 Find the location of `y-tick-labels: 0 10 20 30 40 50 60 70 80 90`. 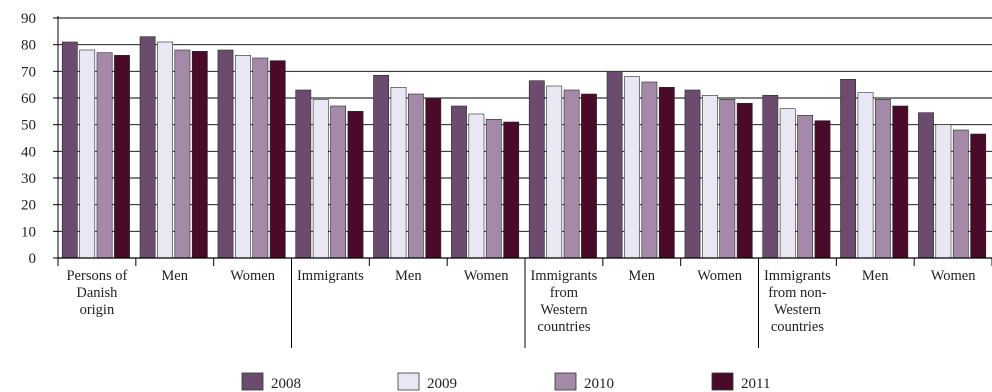

y-tick-labels: 0 10 20 30 40 50 60 70 80 90 is located at coordinates (28, 139).